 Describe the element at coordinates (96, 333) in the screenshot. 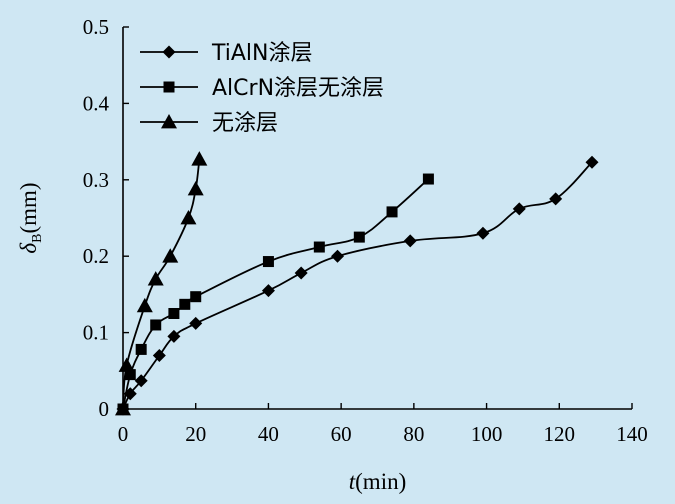

I see `y-tick-label: 0.1` at that location.